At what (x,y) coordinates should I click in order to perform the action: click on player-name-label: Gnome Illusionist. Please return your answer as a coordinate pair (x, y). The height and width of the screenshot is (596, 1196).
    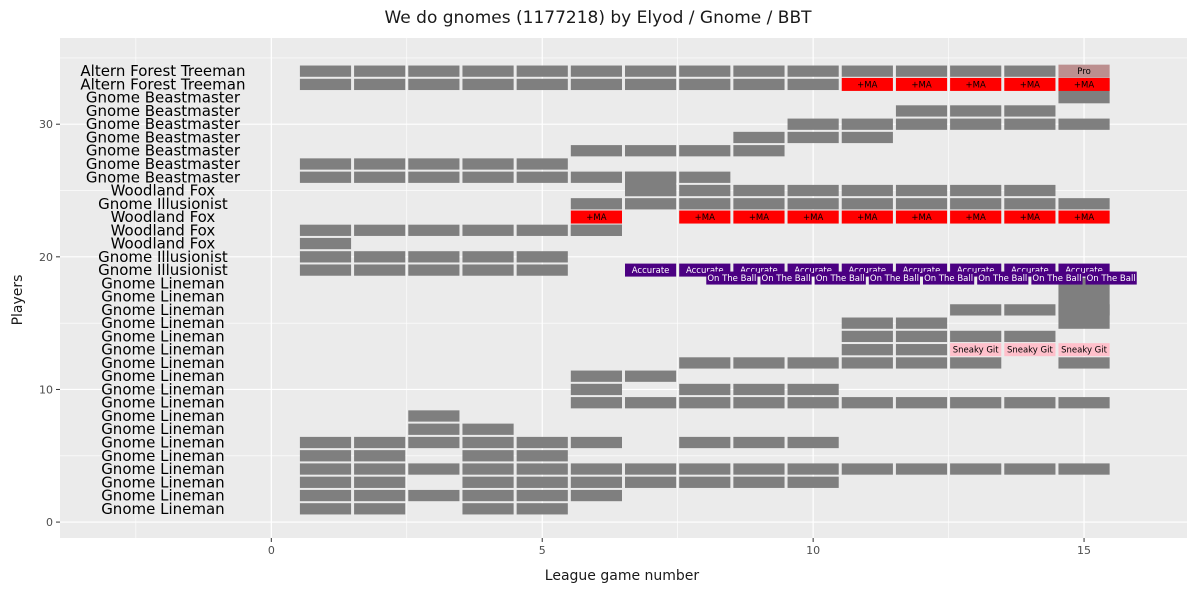
    Looking at the image, I should click on (163, 204).